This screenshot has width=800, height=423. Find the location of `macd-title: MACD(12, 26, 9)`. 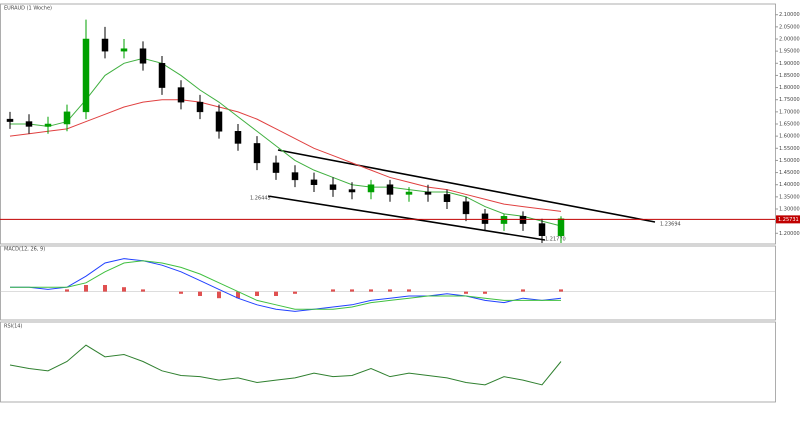

macd-title: MACD(12, 26, 9) is located at coordinates (24, 250).